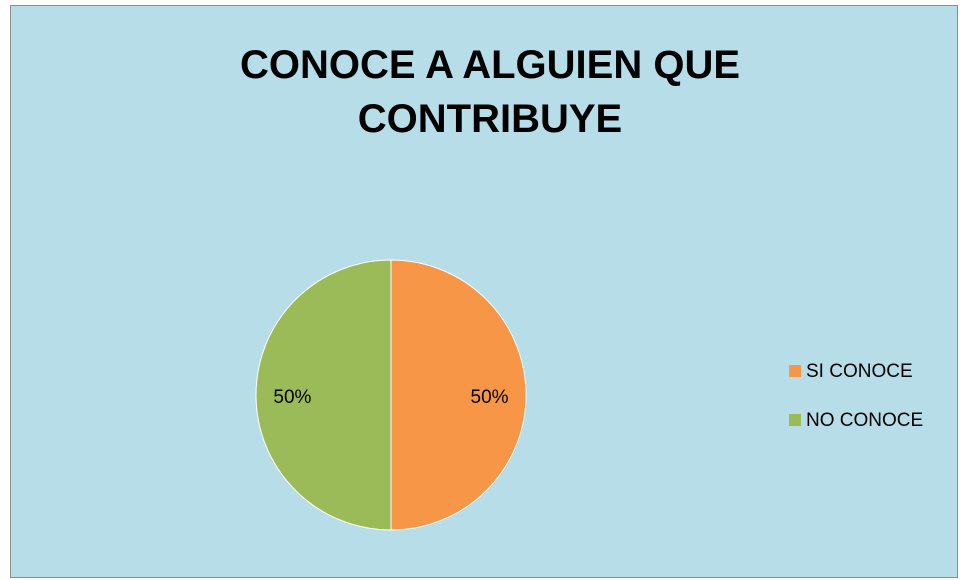 The height and width of the screenshot is (580, 960). Describe the element at coordinates (864, 420) in the screenshot. I see `legend-label: NO CONOCE` at that location.